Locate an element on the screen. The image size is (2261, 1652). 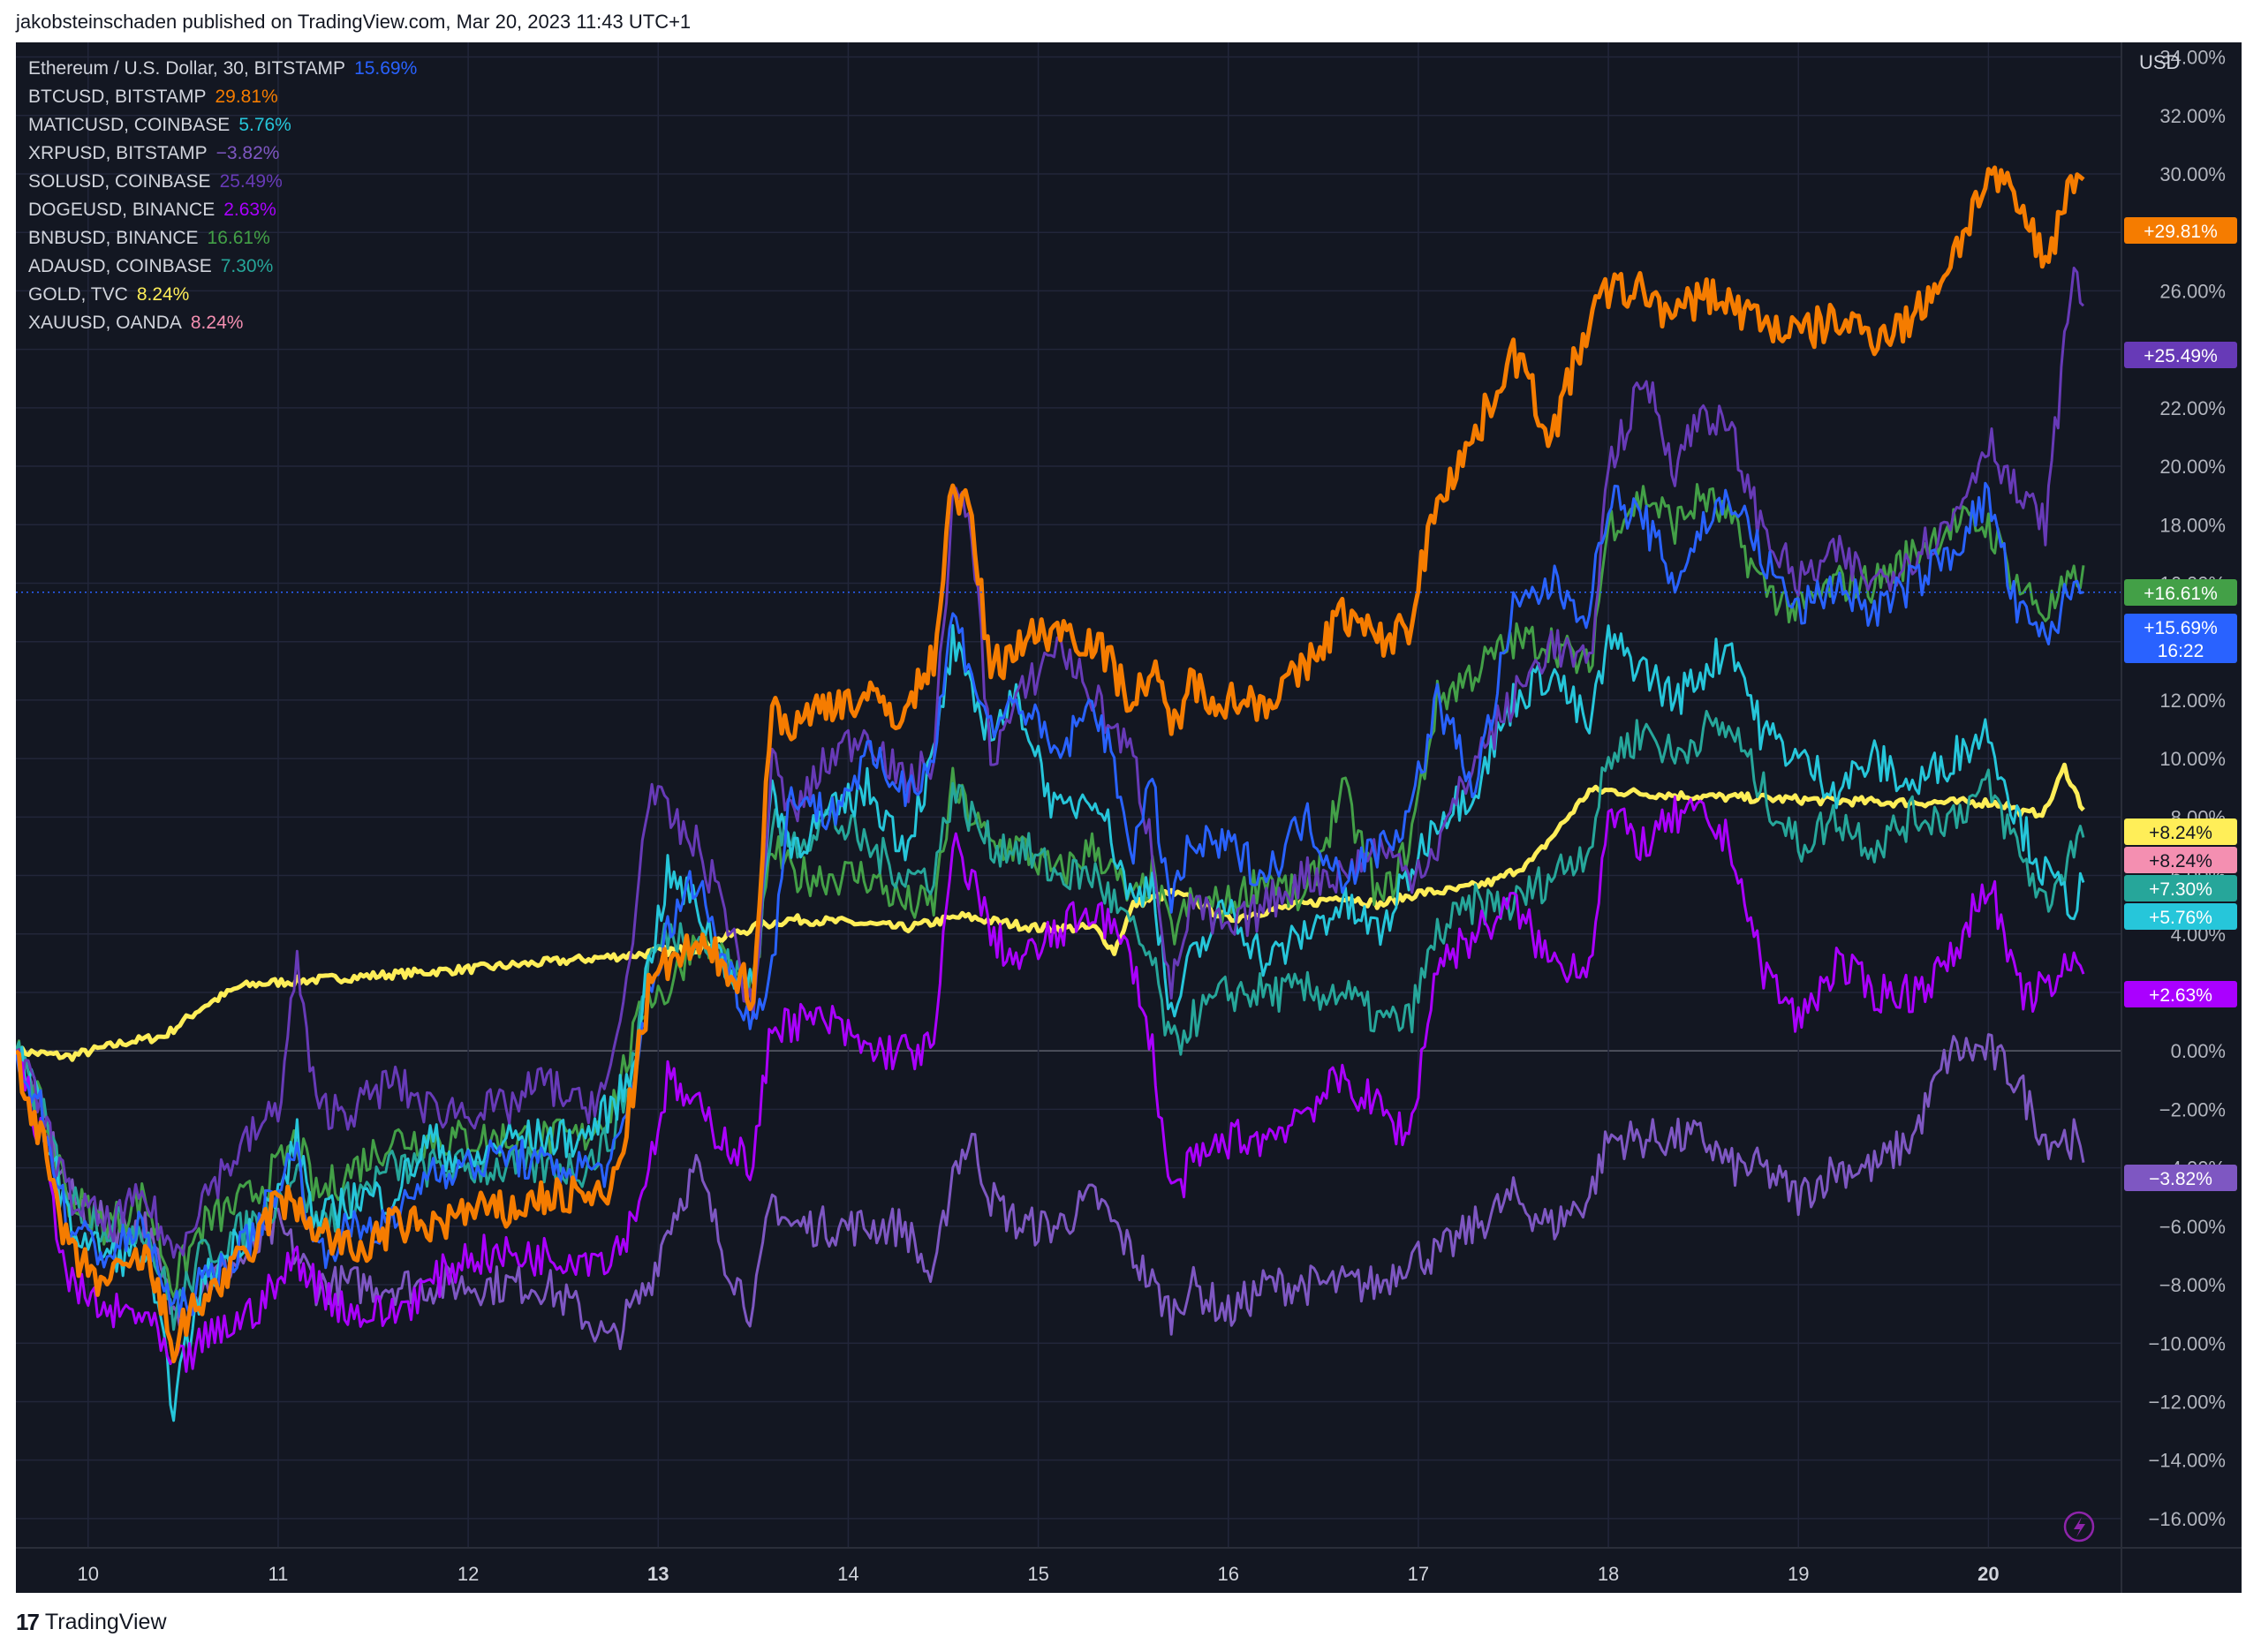
x-tick-label: 12 is located at coordinates (468, 1574).